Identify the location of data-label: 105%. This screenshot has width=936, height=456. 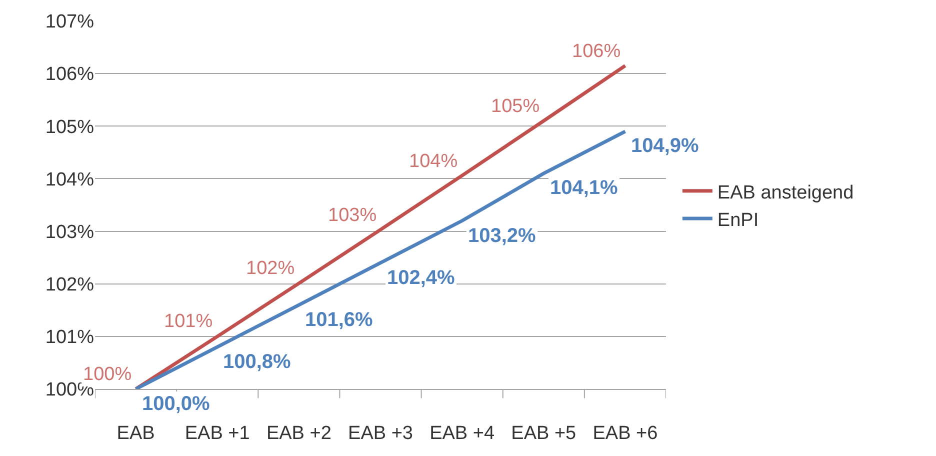
(515, 106).